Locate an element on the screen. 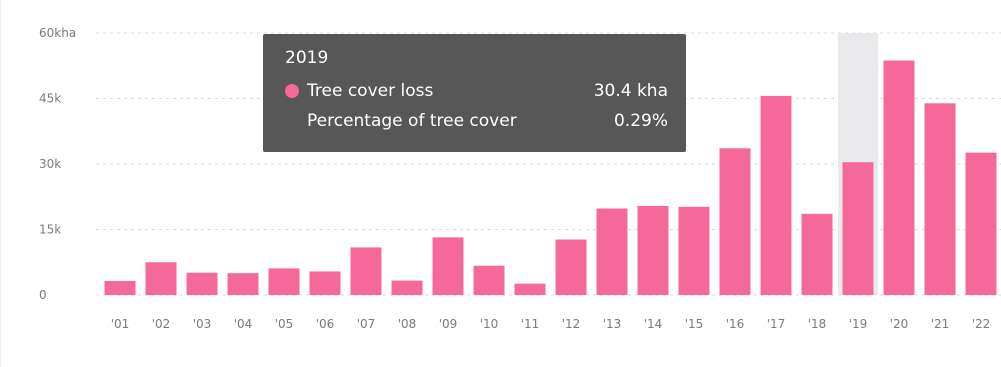 The image size is (1001, 367). x-tick-label: '21 is located at coordinates (940, 324).